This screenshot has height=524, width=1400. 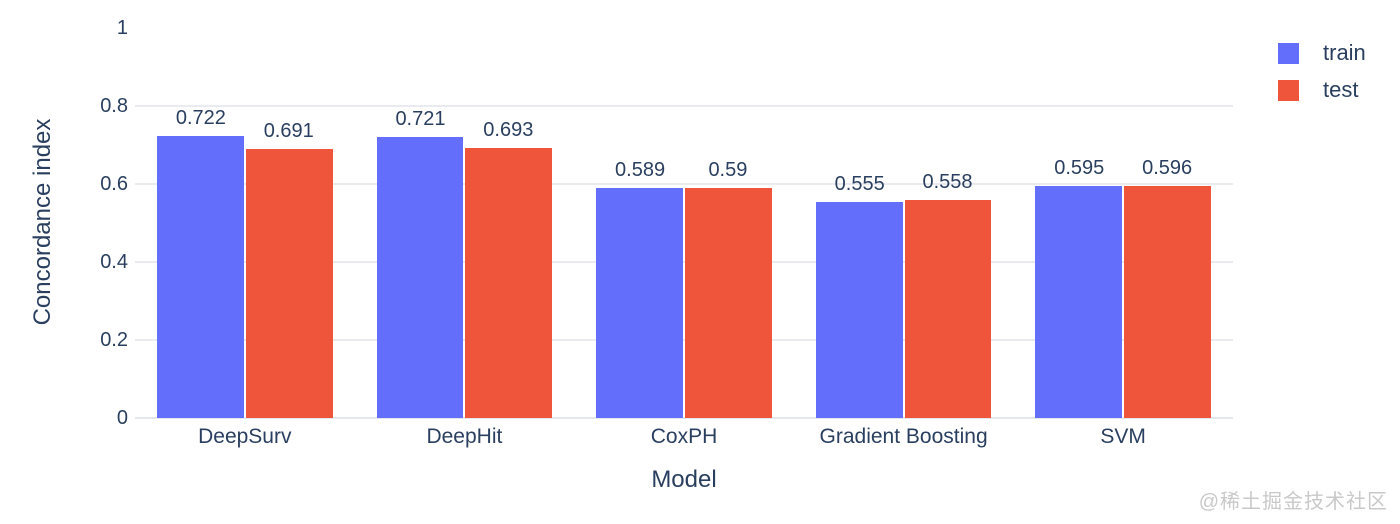 What do you see at coordinates (420, 118) in the screenshot?
I see `bar-value-label: 0.721` at bounding box center [420, 118].